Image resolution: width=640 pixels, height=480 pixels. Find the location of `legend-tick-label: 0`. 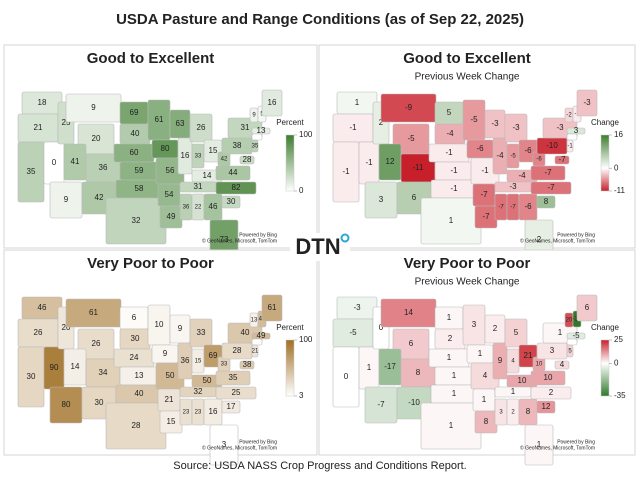

legend-tick-label: 0 is located at coordinates (616, 362).